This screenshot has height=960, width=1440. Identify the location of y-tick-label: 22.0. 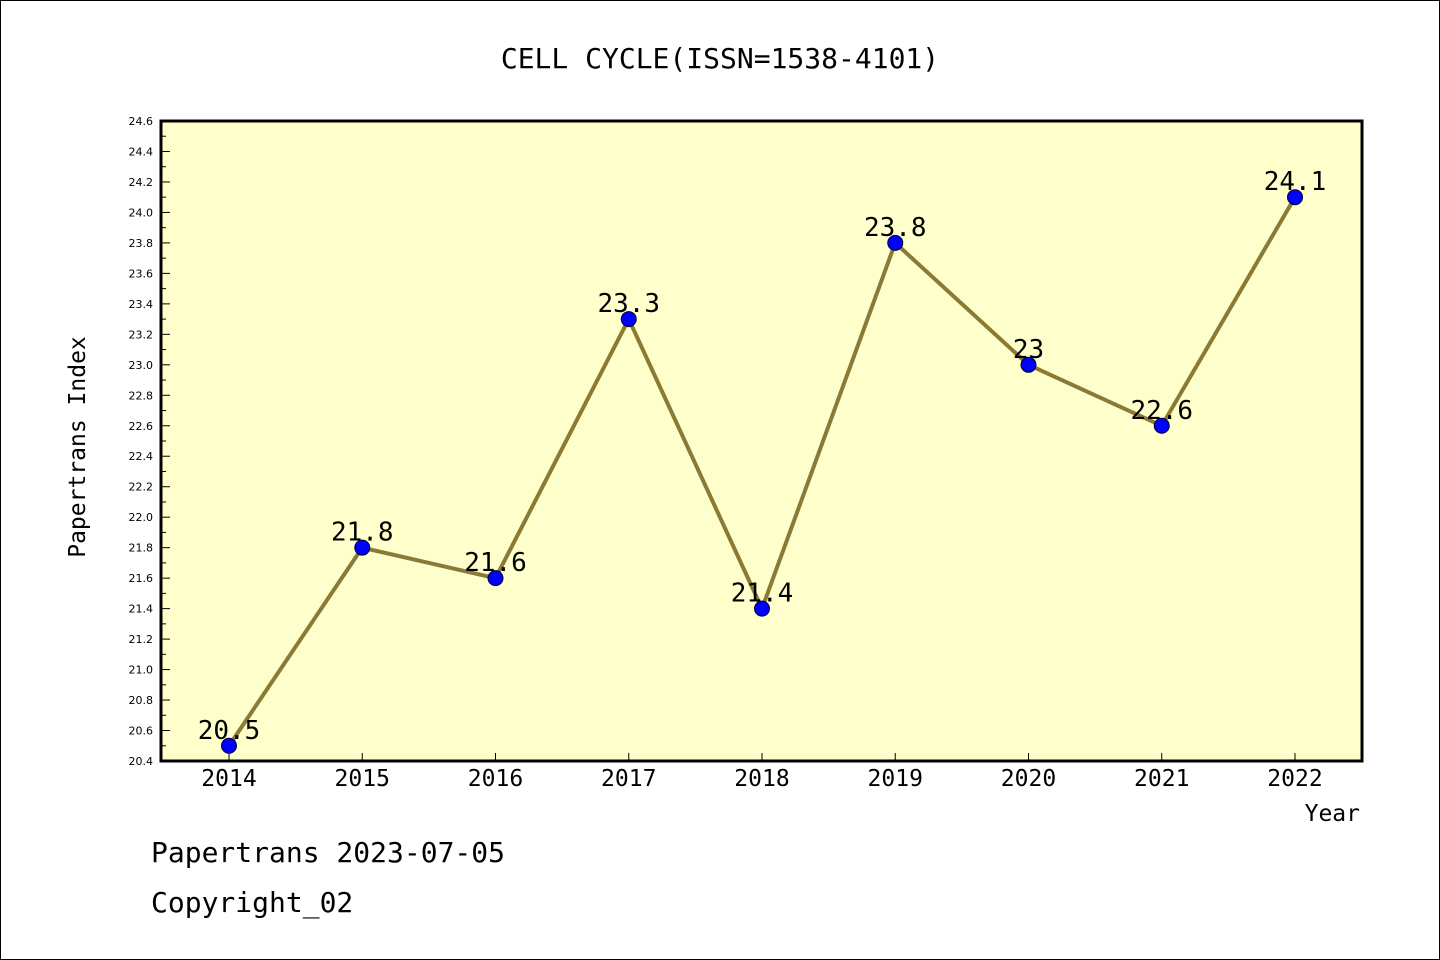
(141, 517).